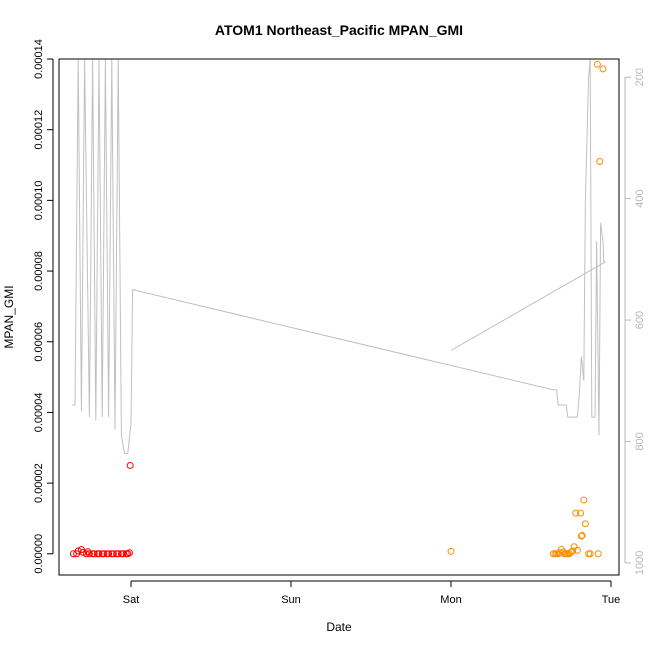 The image size is (650, 650). Describe the element at coordinates (39, 554) in the screenshot. I see `y-tick-label-0: 0.00000` at that location.